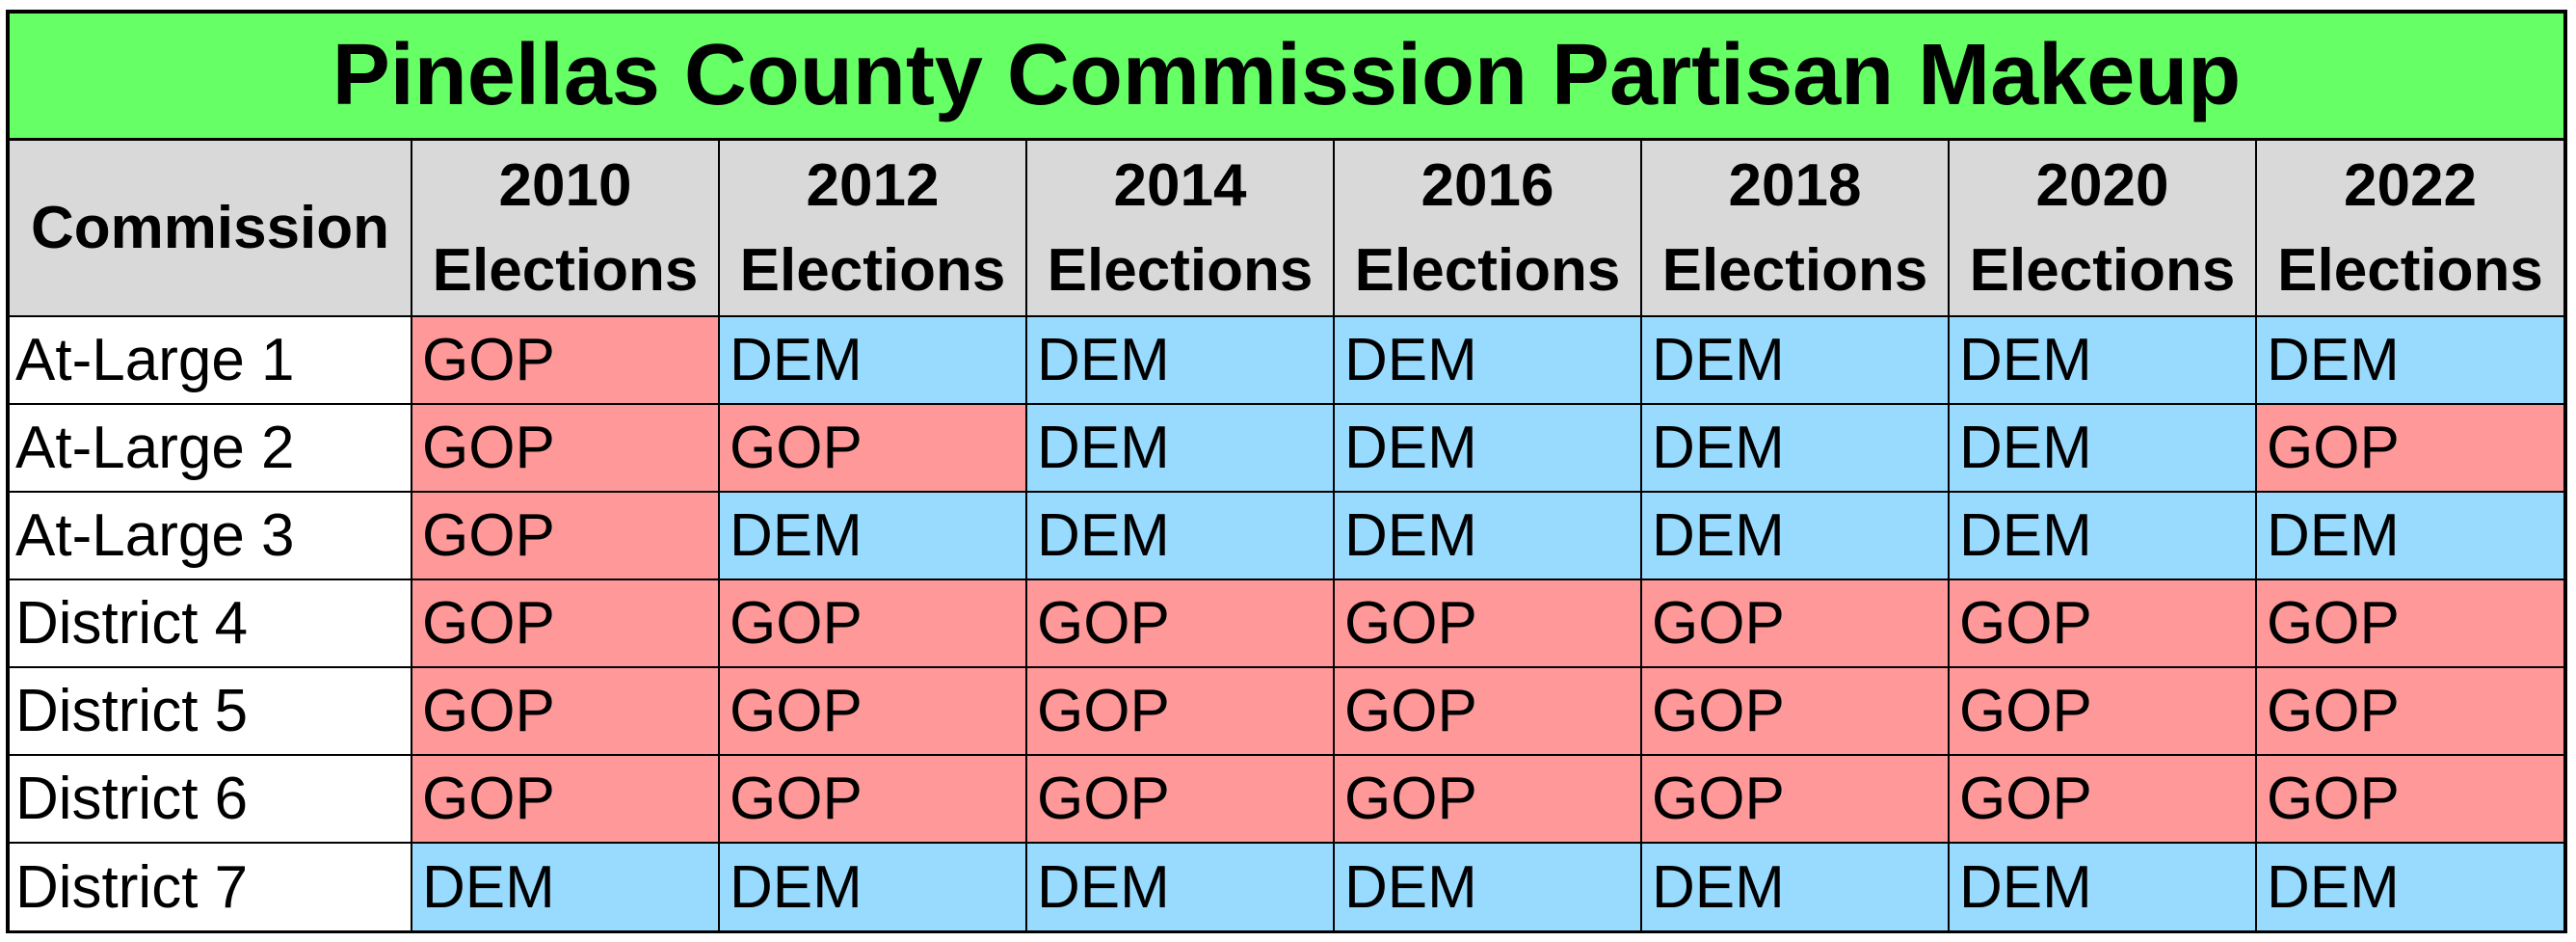 This screenshot has height=942, width=2576. Describe the element at coordinates (211, 623) in the screenshot. I see `seat-label: District 4` at that location.